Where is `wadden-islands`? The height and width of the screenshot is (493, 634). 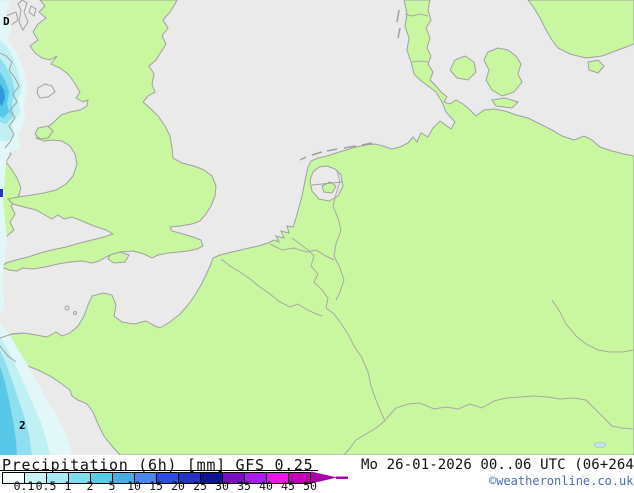
wadden-islands is located at coordinates (350, 85).